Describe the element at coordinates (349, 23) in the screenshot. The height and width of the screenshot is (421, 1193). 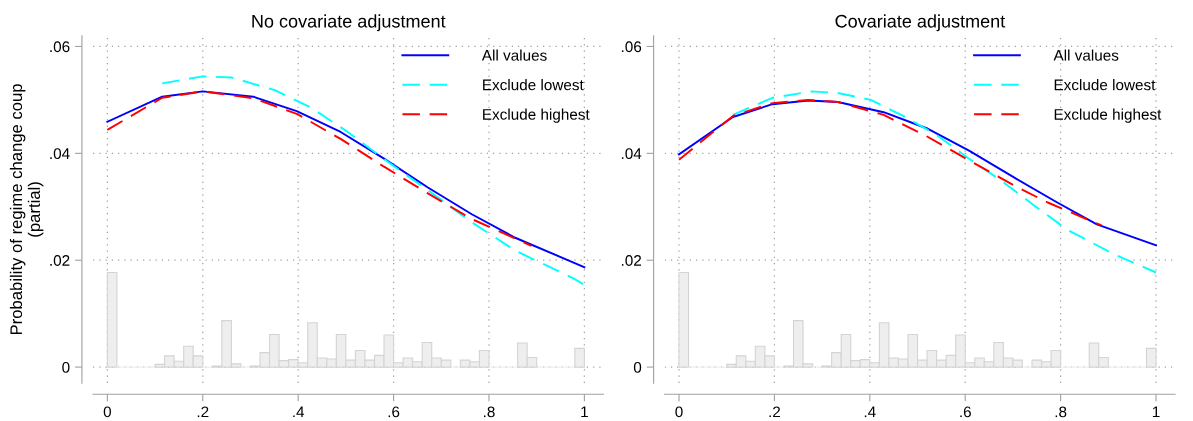
I see `chart-title: No covariate adjustment` at that location.